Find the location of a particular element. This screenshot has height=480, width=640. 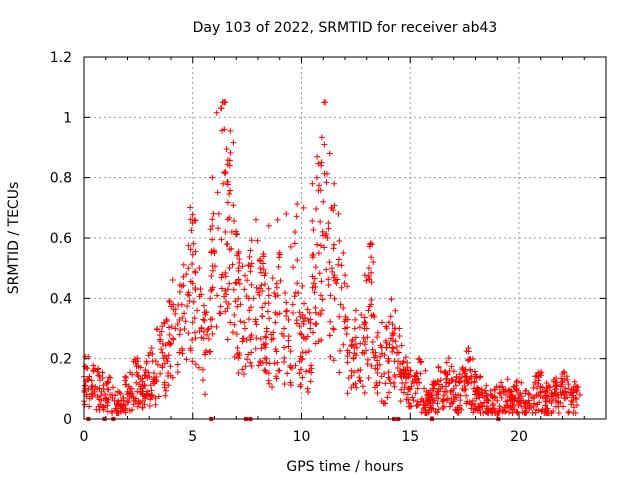

y-tick-label: 0.2 is located at coordinates (61, 360).